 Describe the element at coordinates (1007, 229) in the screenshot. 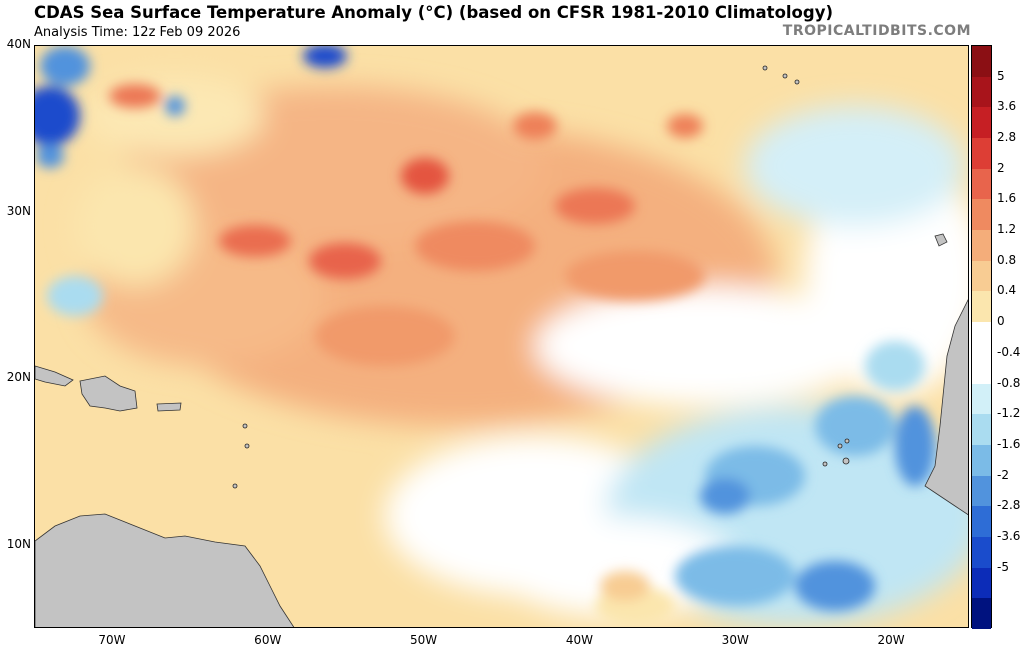

I see `colorbar-label: 1.2` at that location.